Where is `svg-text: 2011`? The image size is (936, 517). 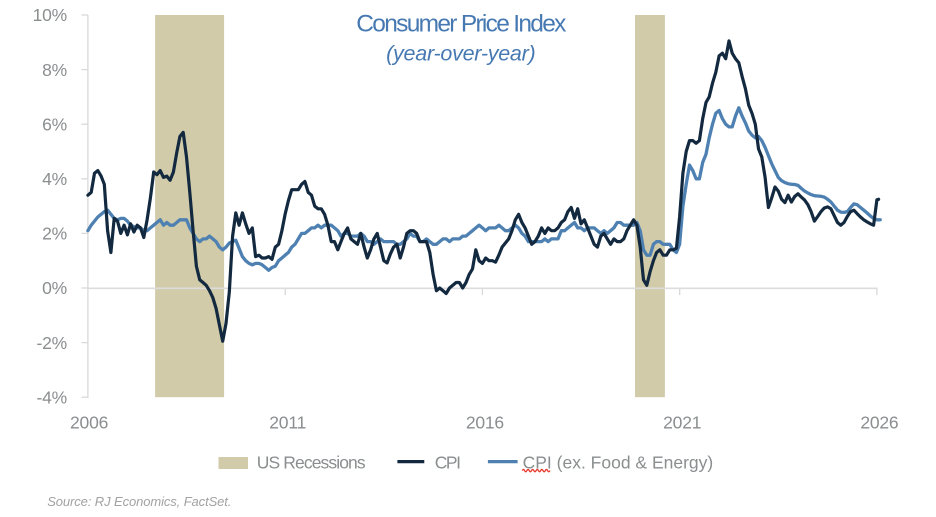
svg-text: 2011 is located at coordinates (287, 423).